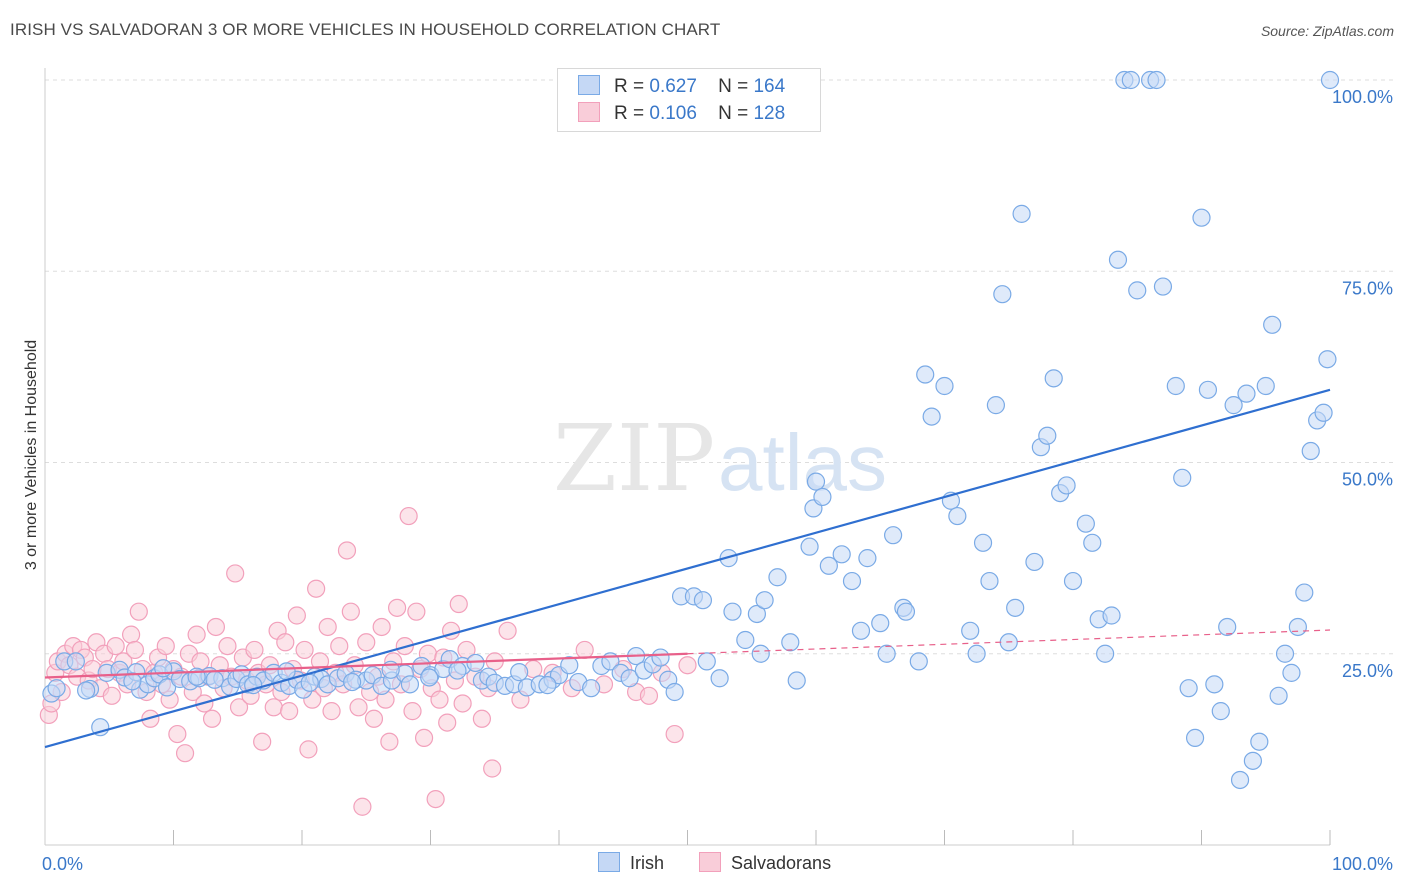  Describe the element at coordinates (634, 458) in the screenshot. I see `watermark-zip: ZIP` at that location.